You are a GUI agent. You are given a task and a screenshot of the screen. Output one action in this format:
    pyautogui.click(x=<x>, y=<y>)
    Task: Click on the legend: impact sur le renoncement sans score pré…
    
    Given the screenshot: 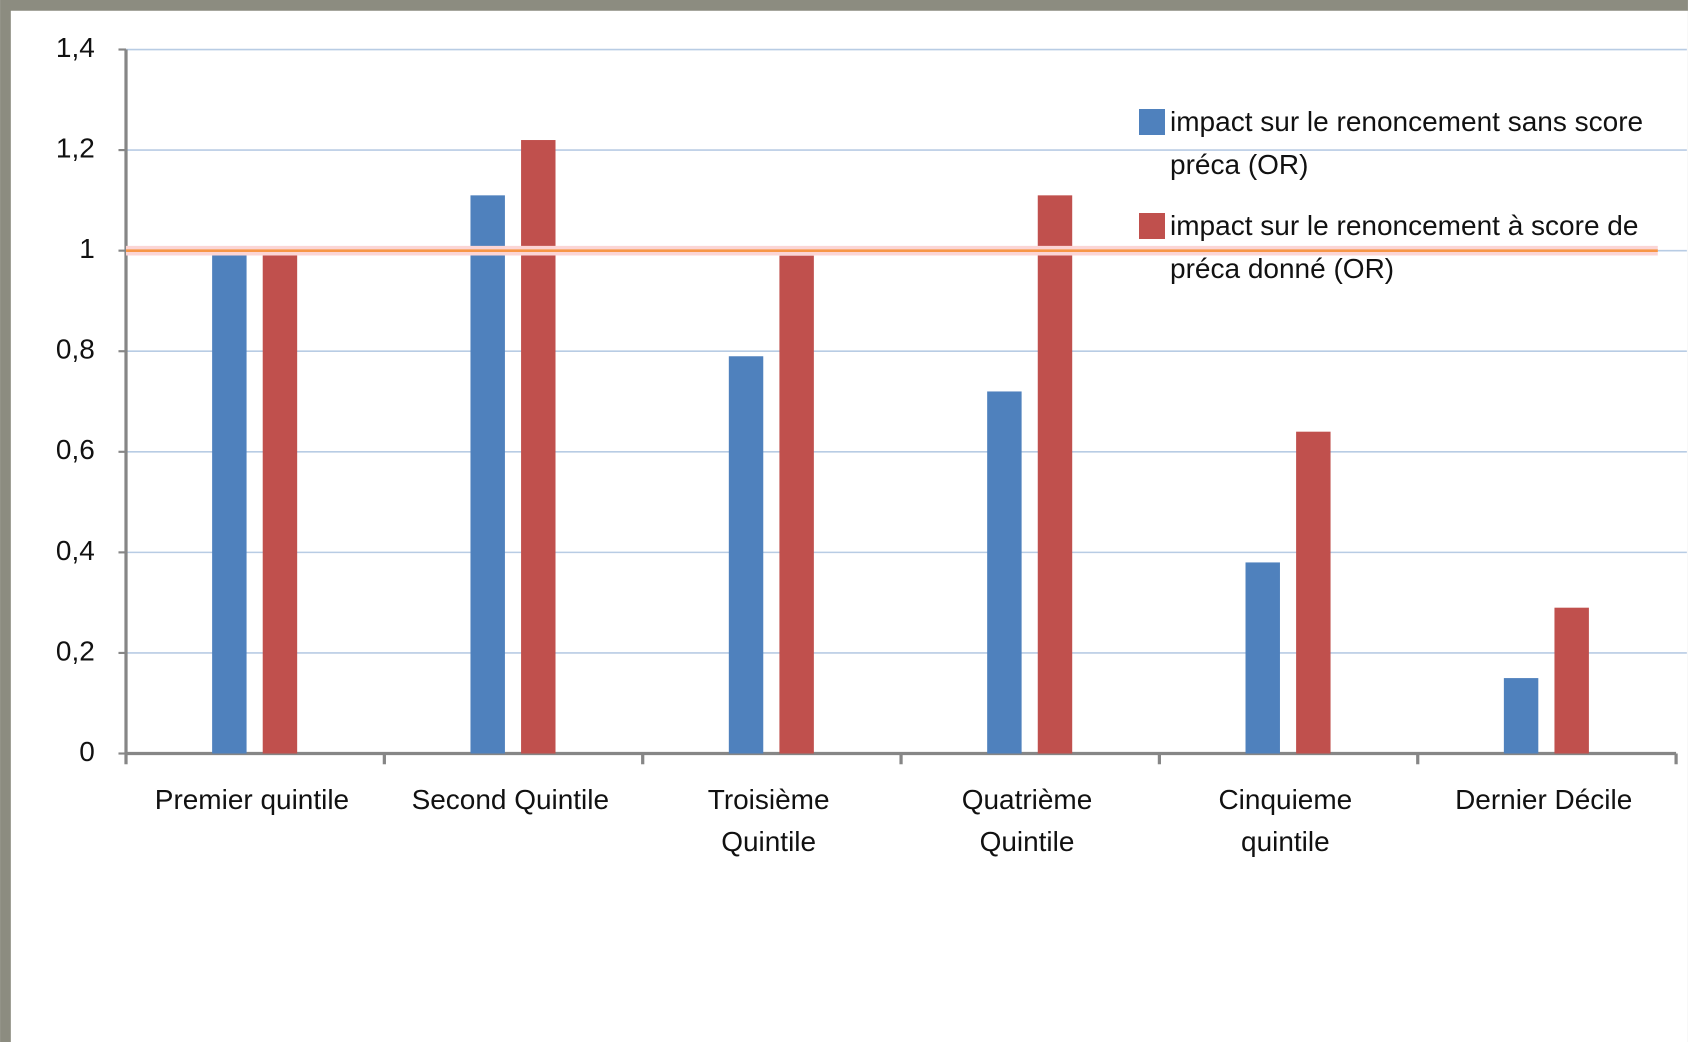 What is the action you would take?
    pyautogui.click(x=1409, y=204)
    